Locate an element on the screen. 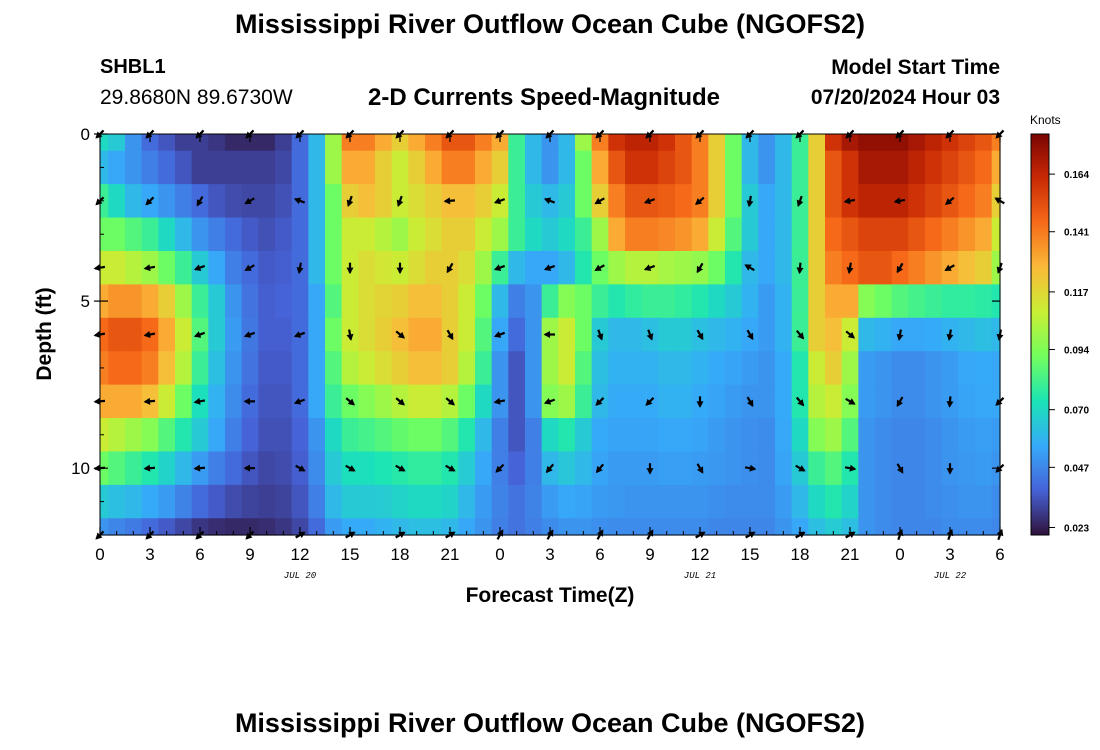  date-label: JUL 21 is located at coordinates (700, 576).